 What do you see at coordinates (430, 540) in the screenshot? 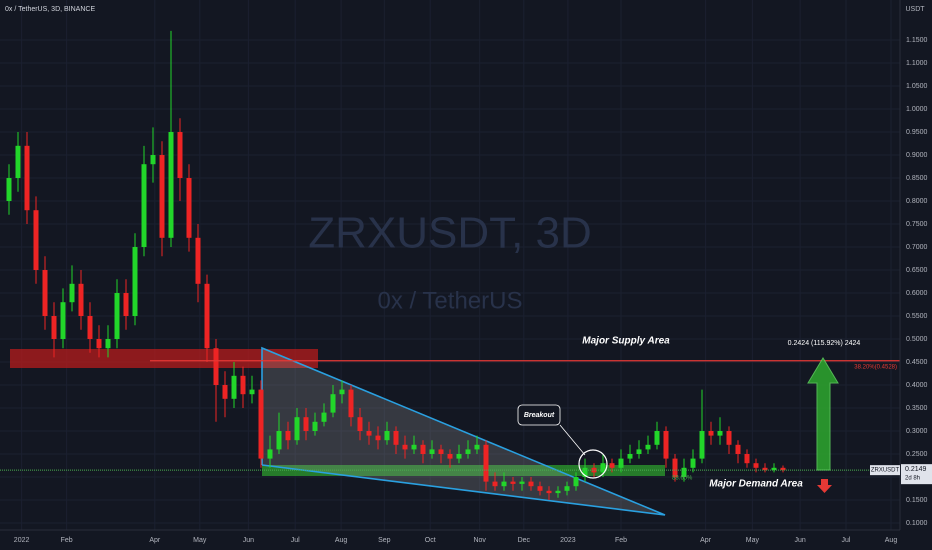
I see `x-tick-label: Oct` at bounding box center [430, 540].